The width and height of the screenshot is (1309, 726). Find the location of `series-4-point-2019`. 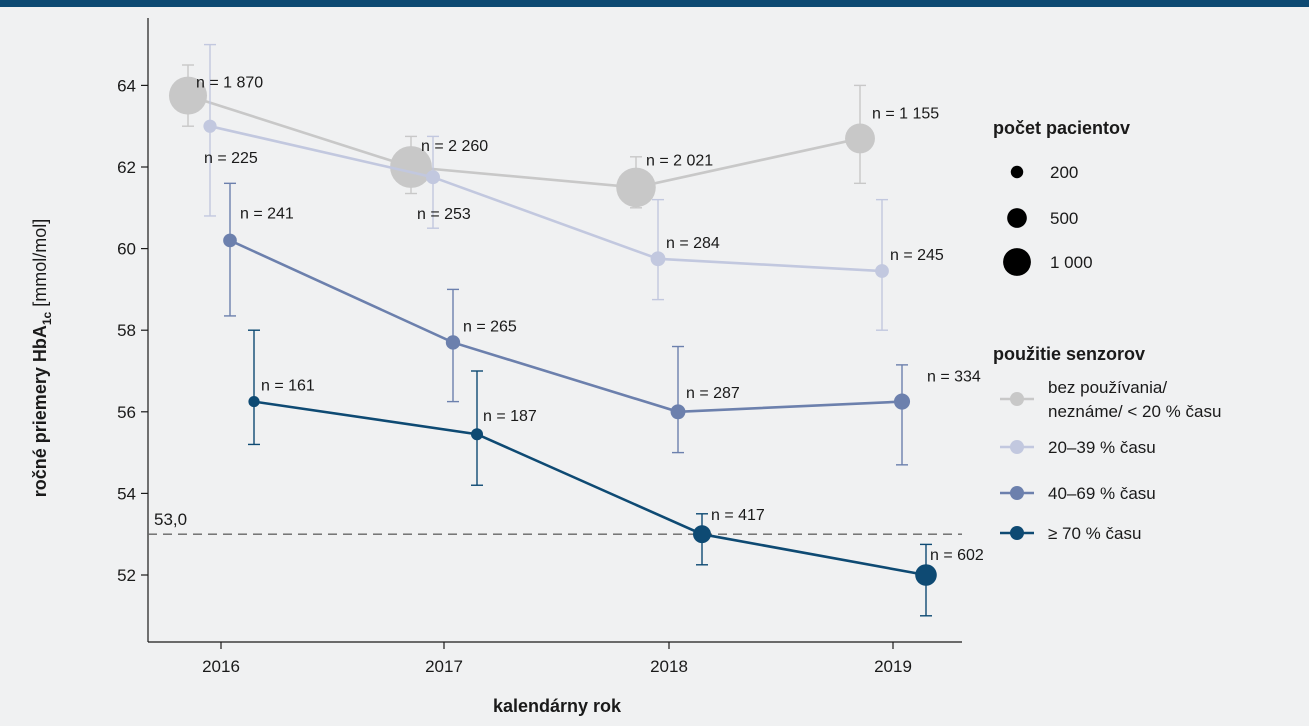

series-4-point-2019 is located at coordinates (926, 575).